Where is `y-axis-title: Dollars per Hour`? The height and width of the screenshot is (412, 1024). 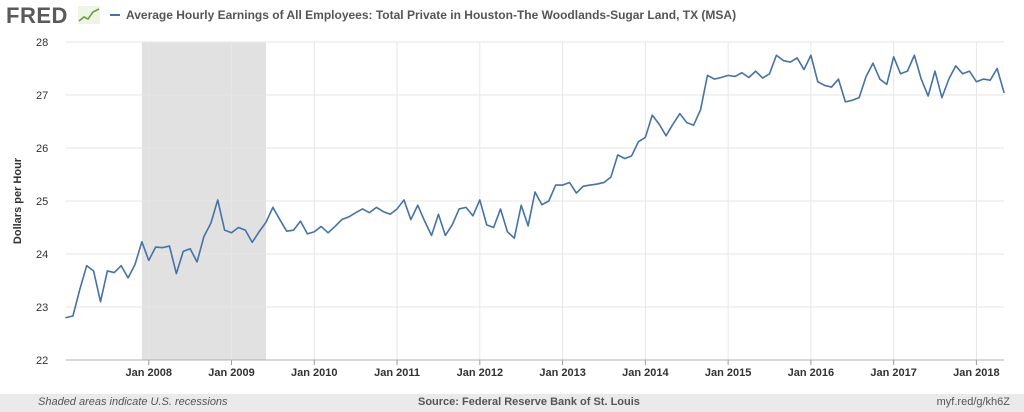 y-axis-title: Dollars per Hour is located at coordinates (18, 200).